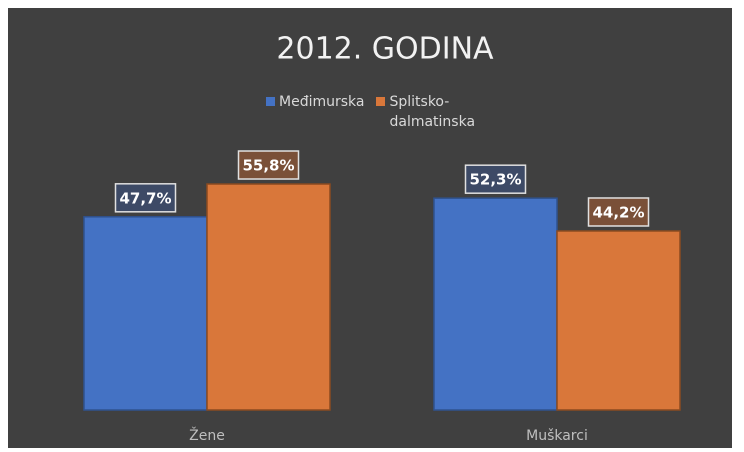 This screenshot has height=452, width=744. What do you see at coordinates (557, 436) in the screenshot?
I see `x-tick-label: Muškarci` at bounding box center [557, 436].